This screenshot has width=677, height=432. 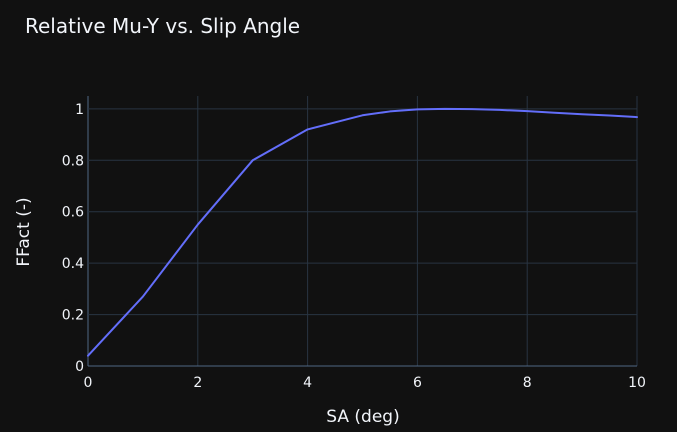 What do you see at coordinates (73, 161) in the screenshot?
I see `y-tick-label: 0.8` at bounding box center [73, 161].